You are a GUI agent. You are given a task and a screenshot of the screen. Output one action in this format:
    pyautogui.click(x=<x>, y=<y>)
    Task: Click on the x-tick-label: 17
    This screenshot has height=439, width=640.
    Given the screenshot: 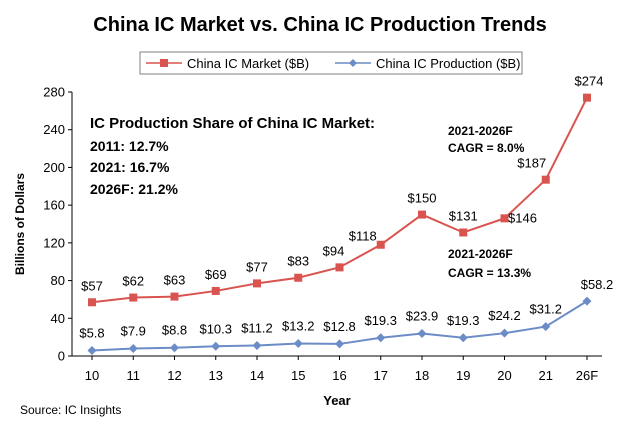 What is the action you would take?
    pyautogui.click(x=381, y=375)
    